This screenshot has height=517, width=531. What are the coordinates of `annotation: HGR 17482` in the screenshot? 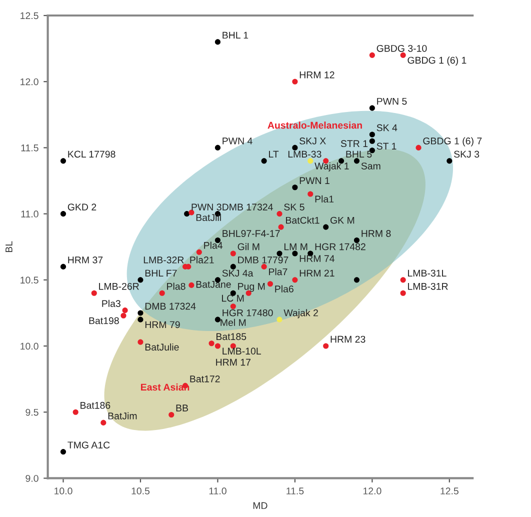 It's located at (340, 246).